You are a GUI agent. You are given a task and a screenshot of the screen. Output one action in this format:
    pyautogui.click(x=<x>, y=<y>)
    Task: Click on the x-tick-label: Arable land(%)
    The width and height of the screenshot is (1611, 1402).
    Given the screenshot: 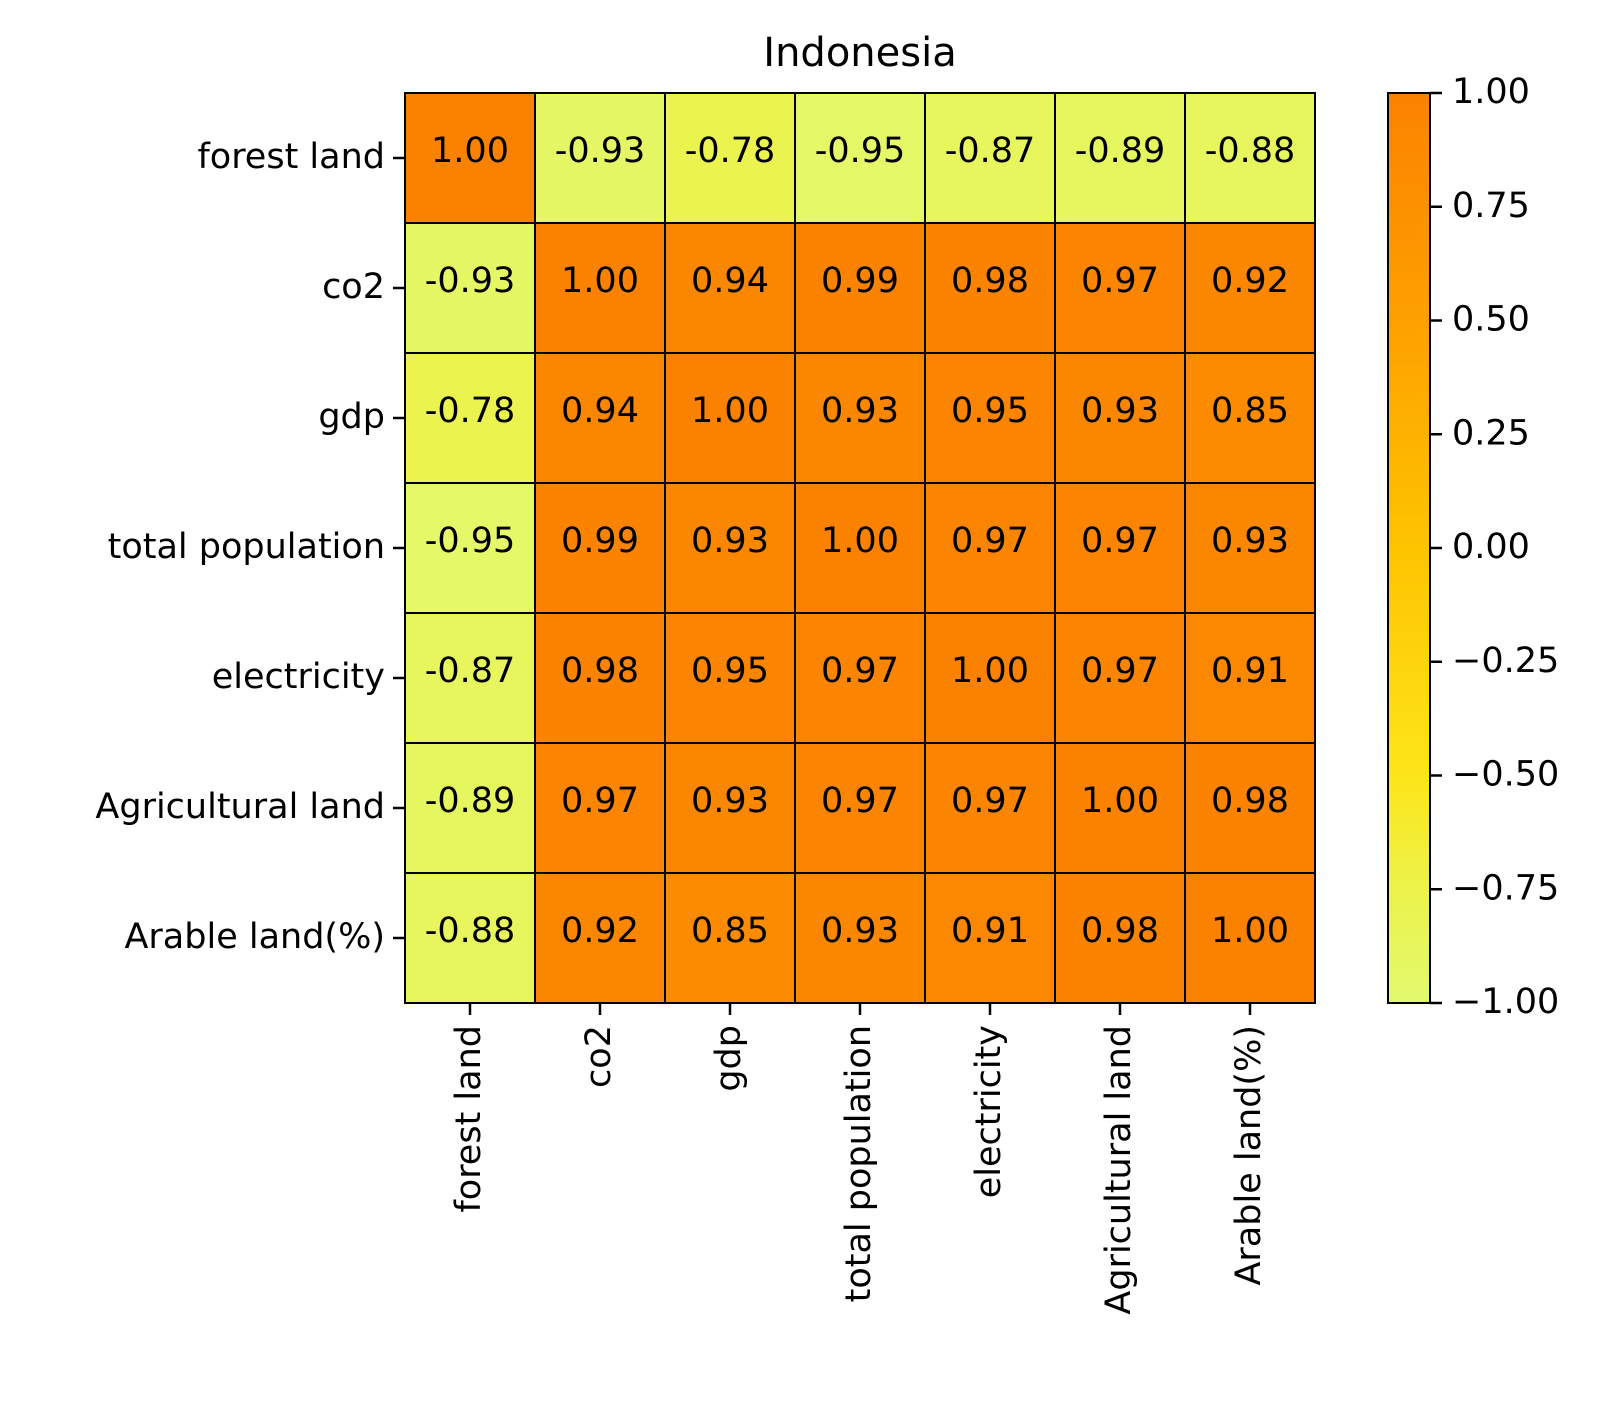 What is the action you would take?
    pyautogui.click(x=1249, y=1155)
    